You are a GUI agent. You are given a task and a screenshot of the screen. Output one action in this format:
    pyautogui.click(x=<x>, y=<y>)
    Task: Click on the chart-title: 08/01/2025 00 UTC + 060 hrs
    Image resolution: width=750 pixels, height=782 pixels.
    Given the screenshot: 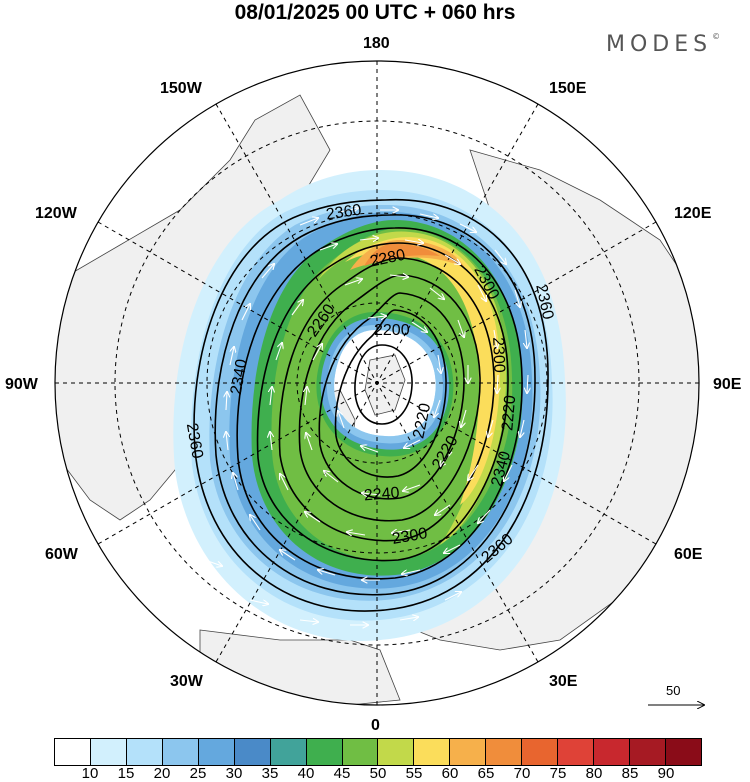 What is the action you would take?
    pyautogui.click(x=375, y=12)
    